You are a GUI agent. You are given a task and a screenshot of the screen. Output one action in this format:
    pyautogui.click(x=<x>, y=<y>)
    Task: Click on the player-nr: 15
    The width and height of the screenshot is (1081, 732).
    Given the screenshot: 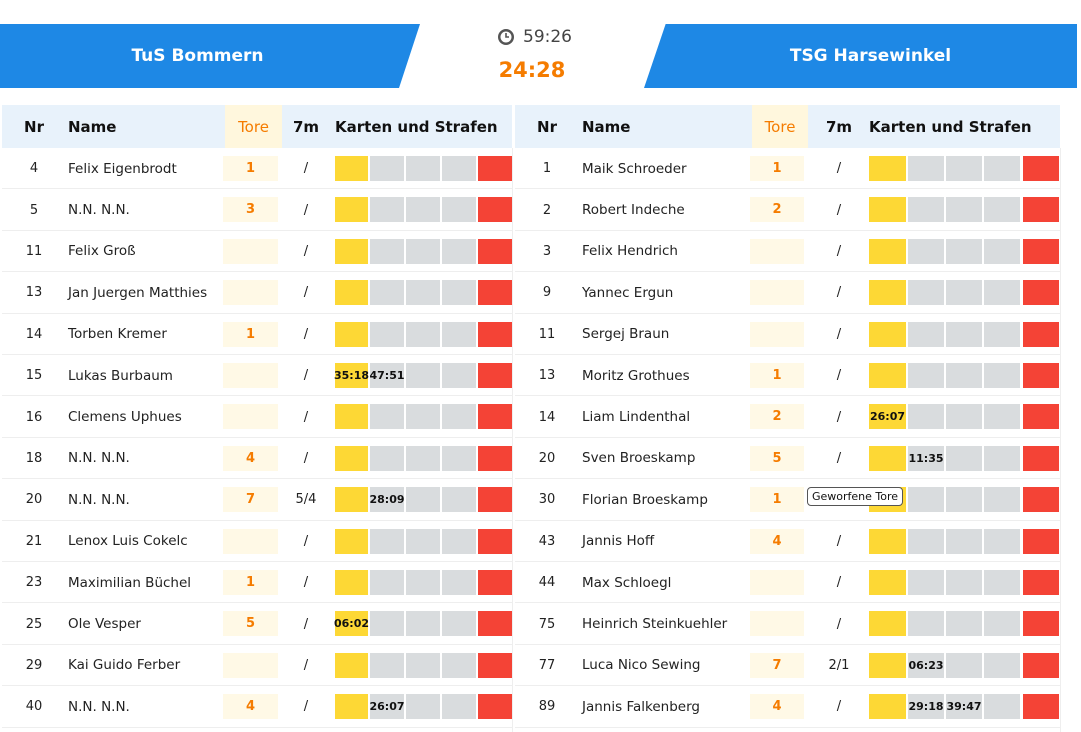 What is the action you would take?
    pyautogui.click(x=34, y=376)
    